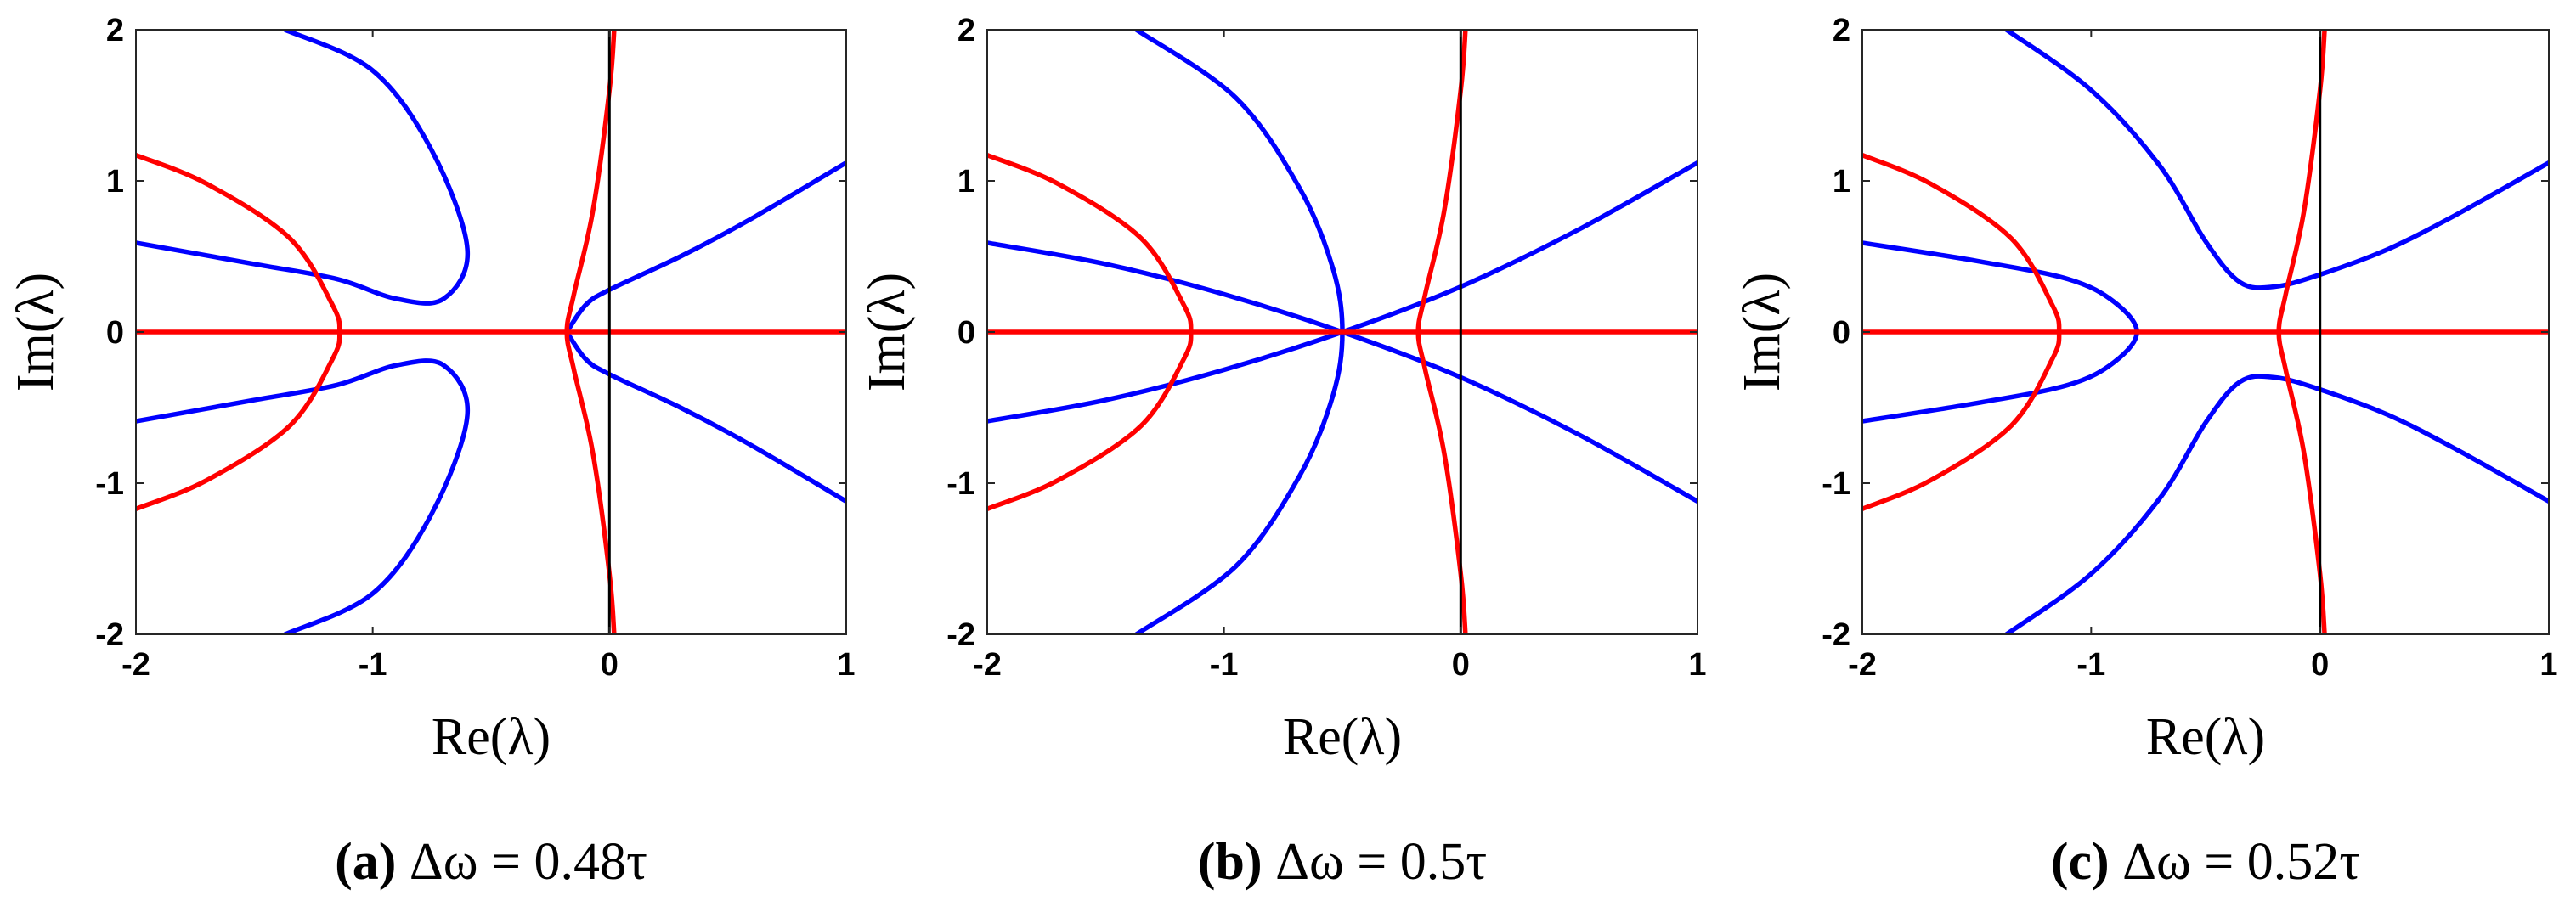 This screenshot has height=912, width=2576. What do you see at coordinates (2205, 737) in the screenshot?
I see `x-axis-label-c: Re(λ)` at bounding box center [2205, 737].